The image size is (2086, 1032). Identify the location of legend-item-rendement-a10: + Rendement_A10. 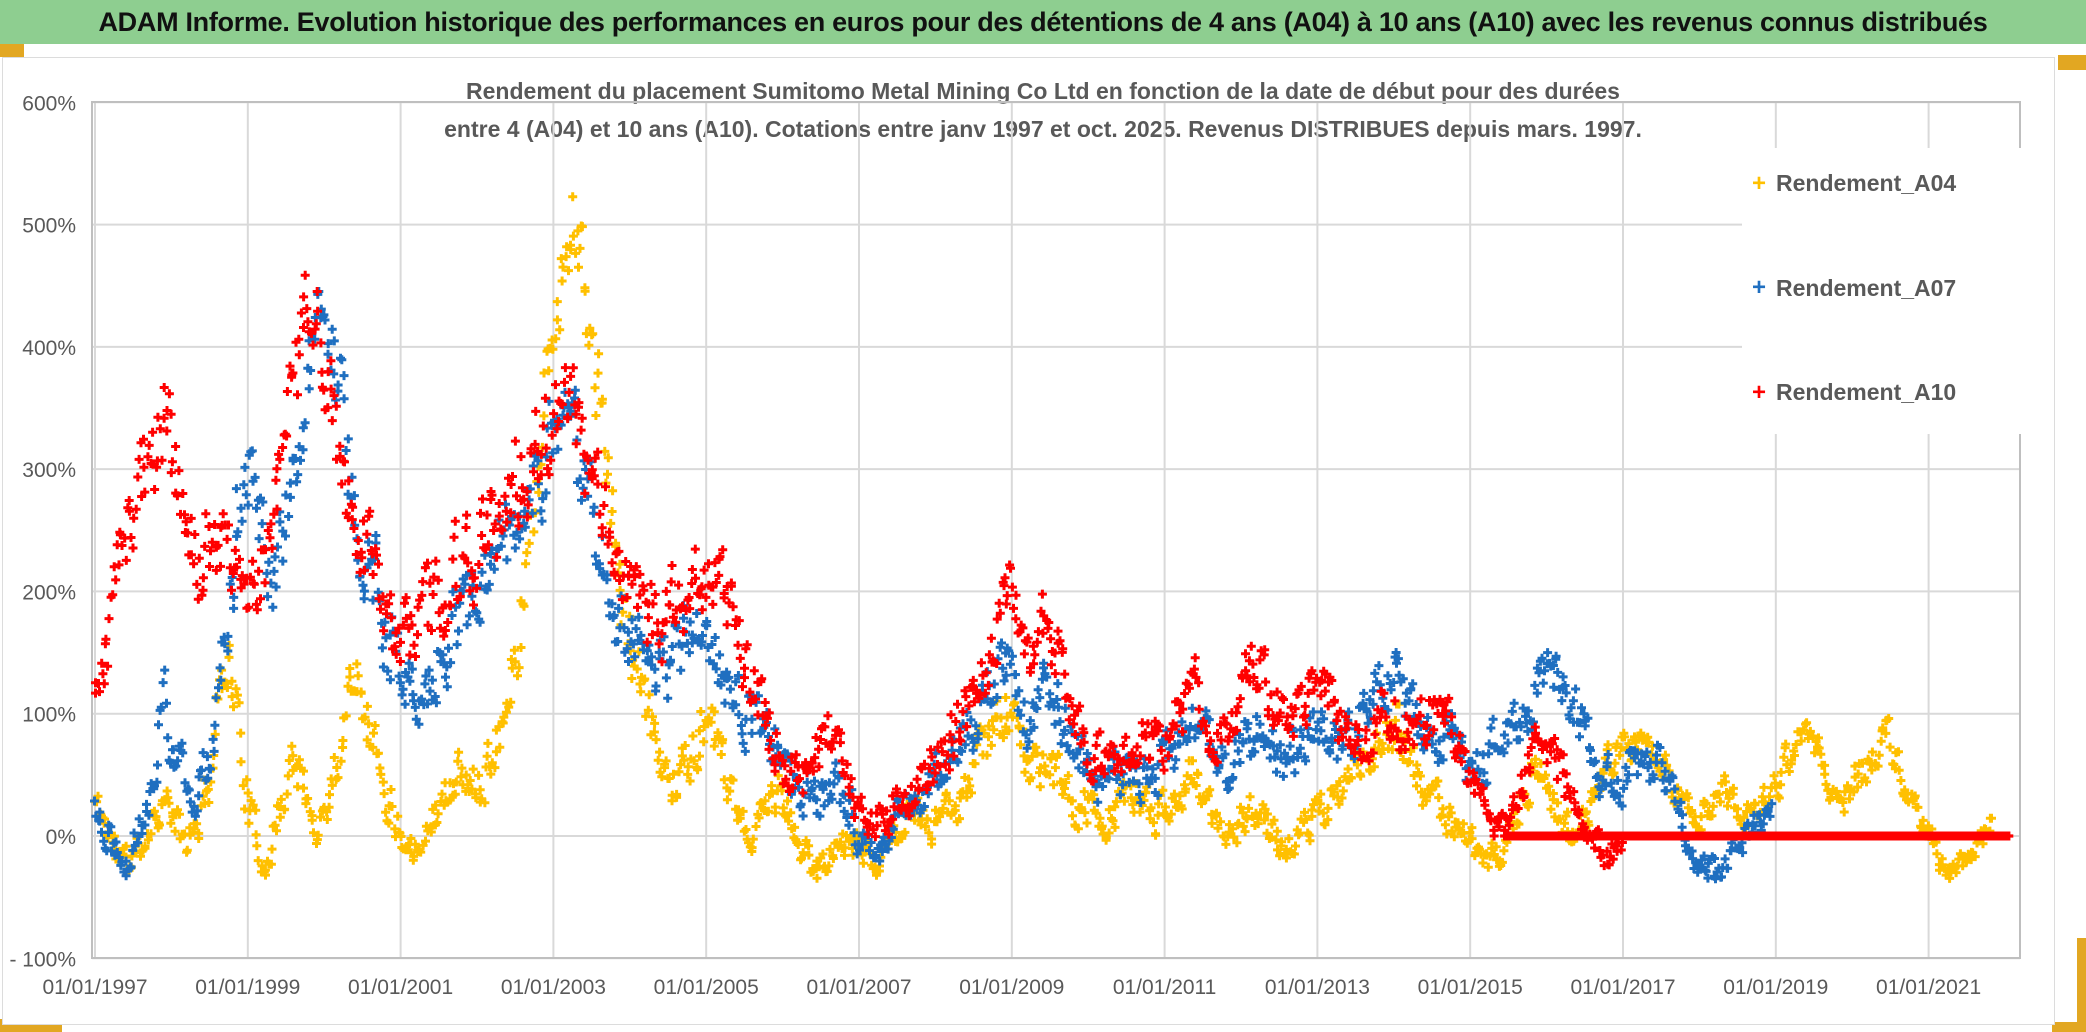
(1892, 392).